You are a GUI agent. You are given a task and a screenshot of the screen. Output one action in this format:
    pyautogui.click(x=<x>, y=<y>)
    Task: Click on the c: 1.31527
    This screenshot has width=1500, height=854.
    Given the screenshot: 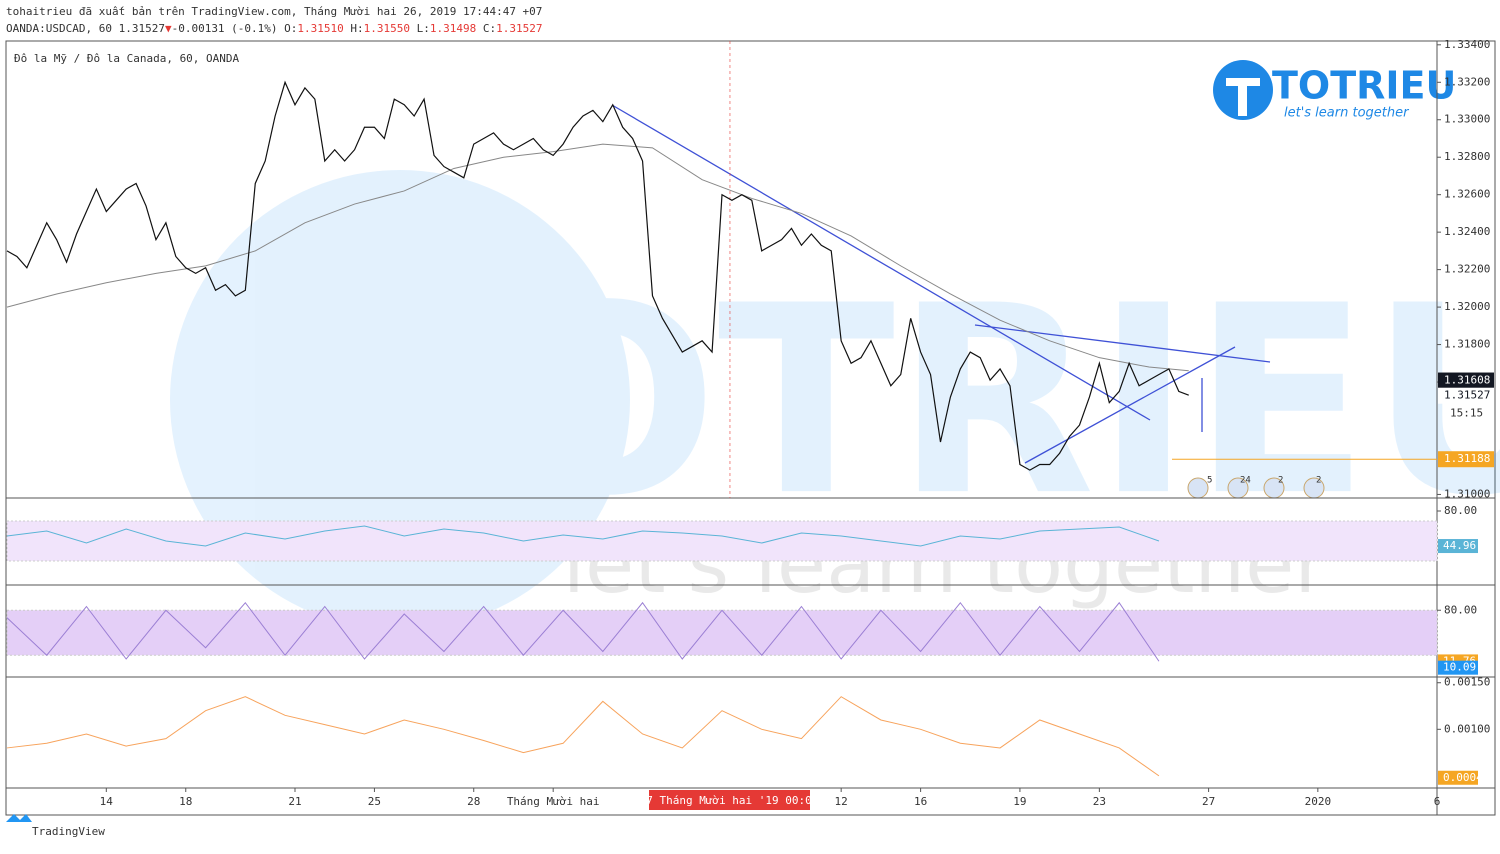 What is the action you would take?
    pyautogui.click(x=519, y=28)
    